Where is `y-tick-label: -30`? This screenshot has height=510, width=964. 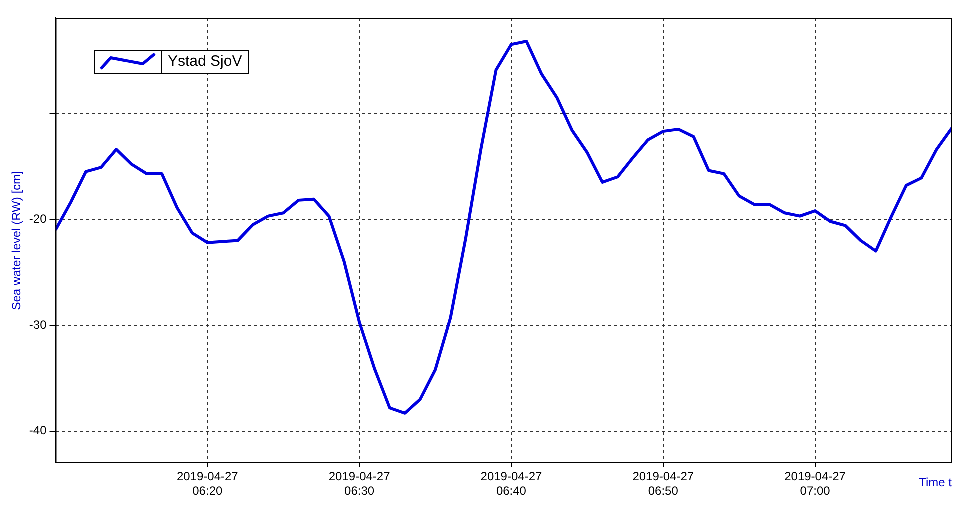 y-tick-label: -30 is located at coordinates (38, 325).